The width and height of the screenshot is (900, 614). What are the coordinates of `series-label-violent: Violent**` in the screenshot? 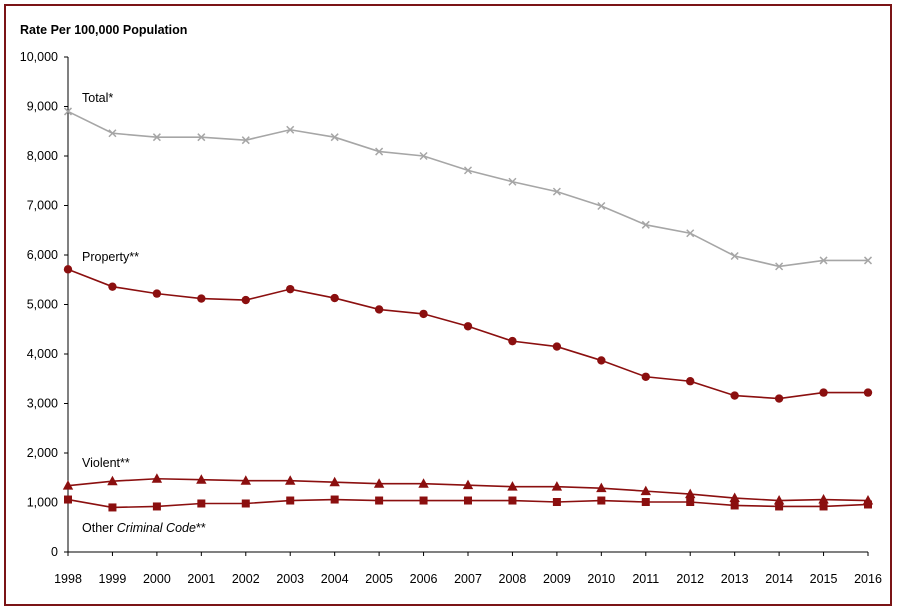 It's located at (106, 463).